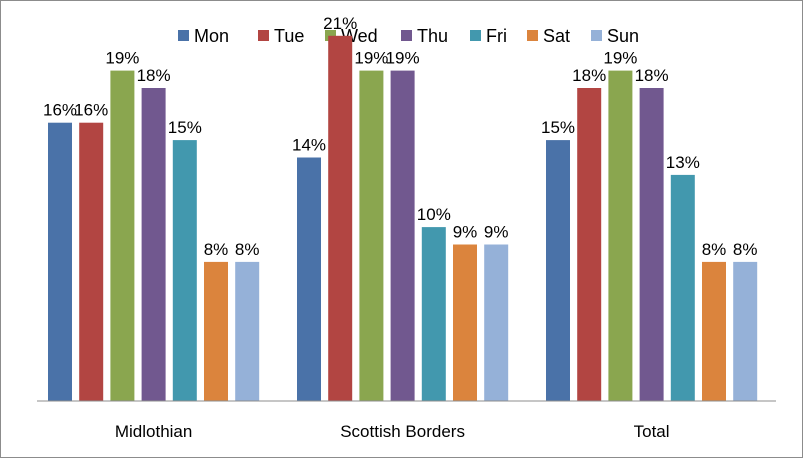  I want to click on category-label-midlothian: Midlothian, so click(154, 431).